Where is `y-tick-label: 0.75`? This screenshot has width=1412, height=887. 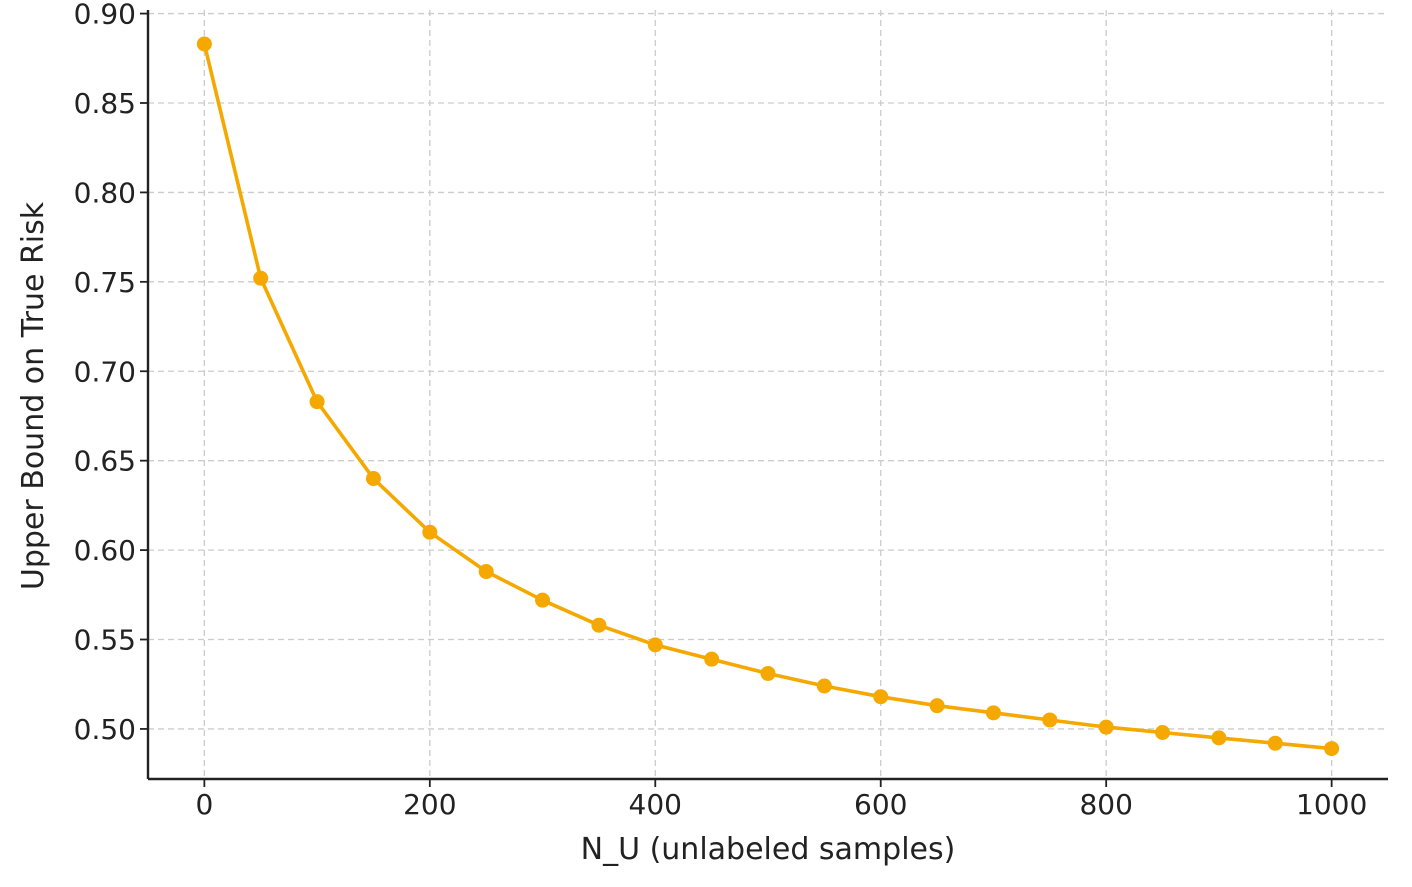 y-tick-label: 0.75 is located at coordinates (105, 282).